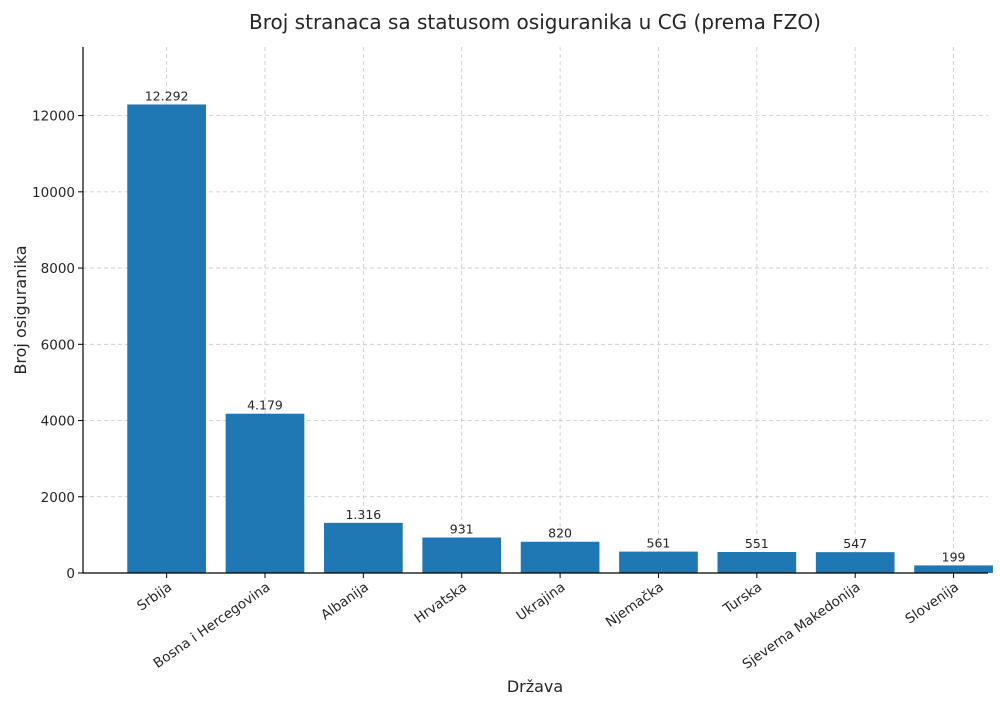 This screenshot has width=1000, height=708. I want to click on y-tick-label: 12000, so click(53, 117).